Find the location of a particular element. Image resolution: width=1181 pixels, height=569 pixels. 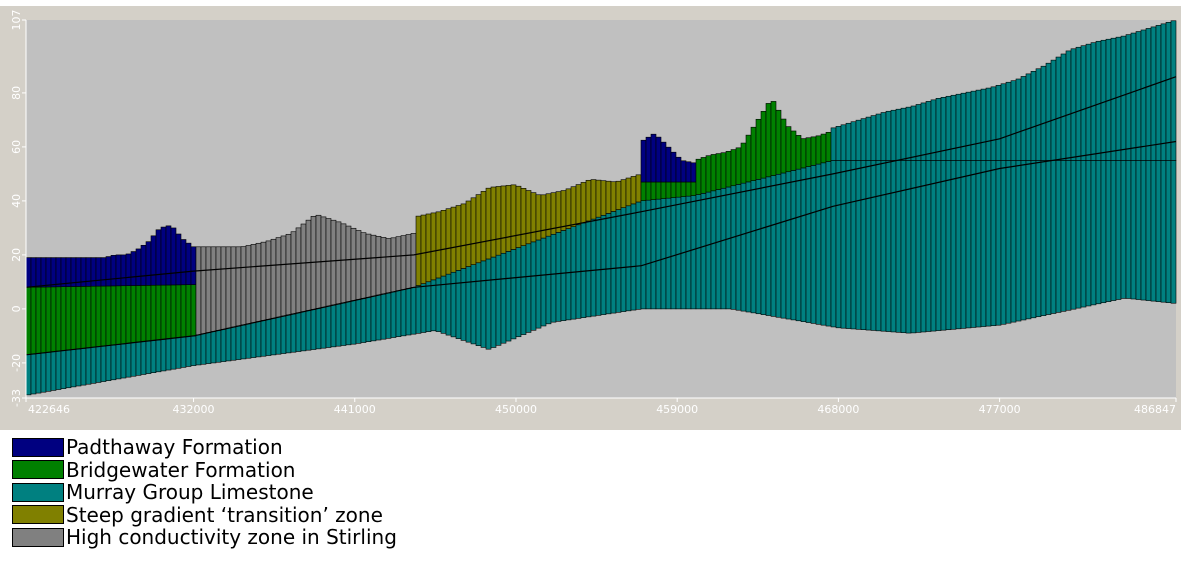

legend-item-bridgewater: Bridgewater Formation is located at coordinates (204, 470).